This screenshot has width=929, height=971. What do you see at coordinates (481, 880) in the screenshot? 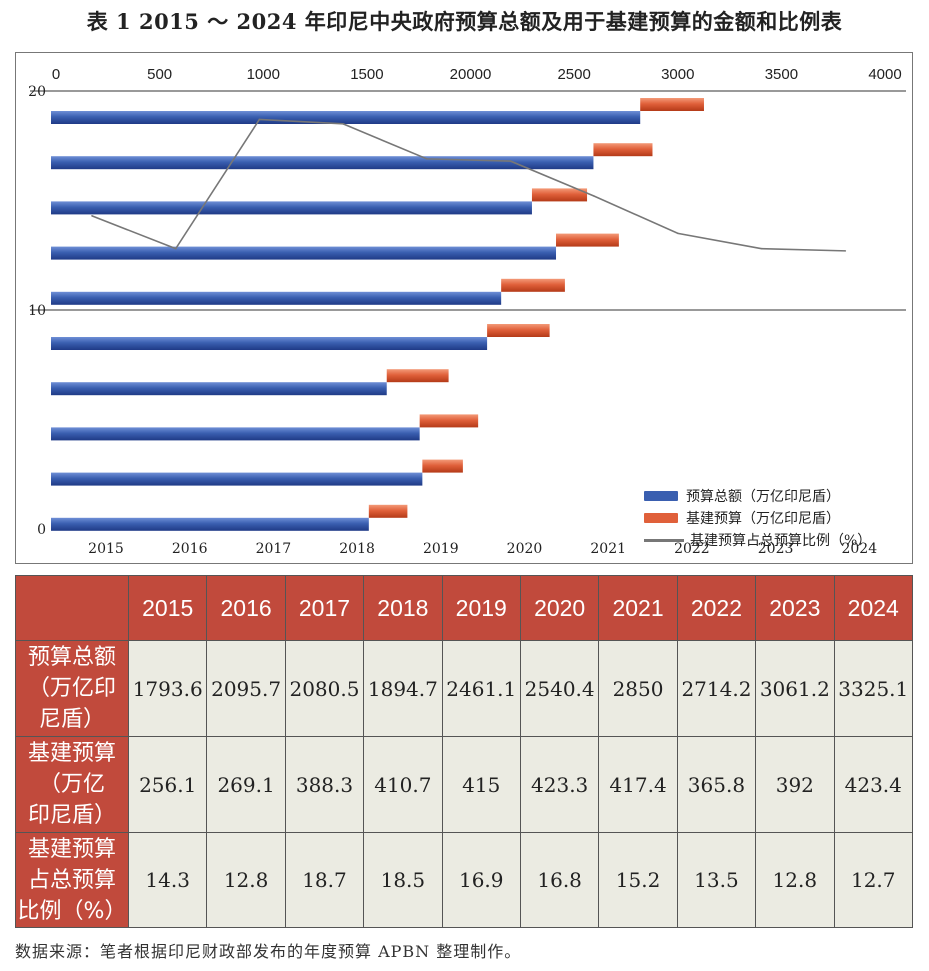
I see `table-cell: 16.9` at bounding box center [481, 880].